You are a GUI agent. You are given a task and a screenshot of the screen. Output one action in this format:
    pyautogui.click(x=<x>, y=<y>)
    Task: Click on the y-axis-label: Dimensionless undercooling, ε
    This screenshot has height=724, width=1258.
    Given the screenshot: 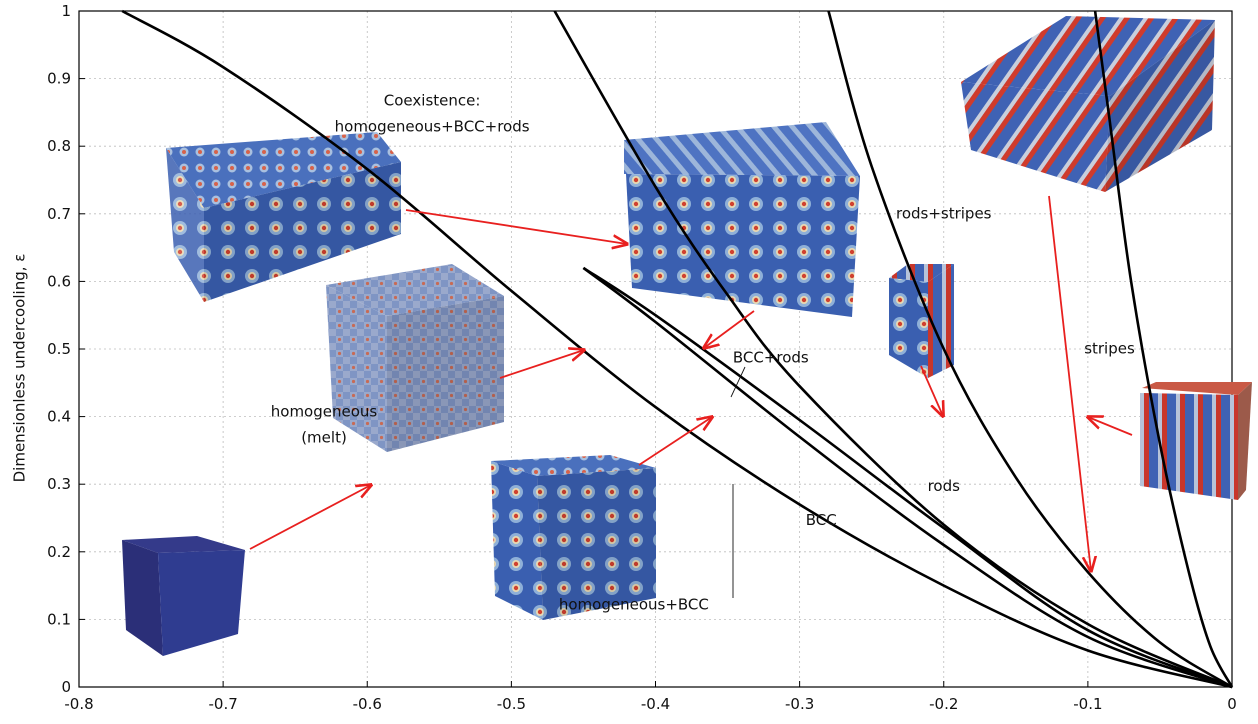 What is the action you would take?
    pyautogui.click(x=20, y=368)
    